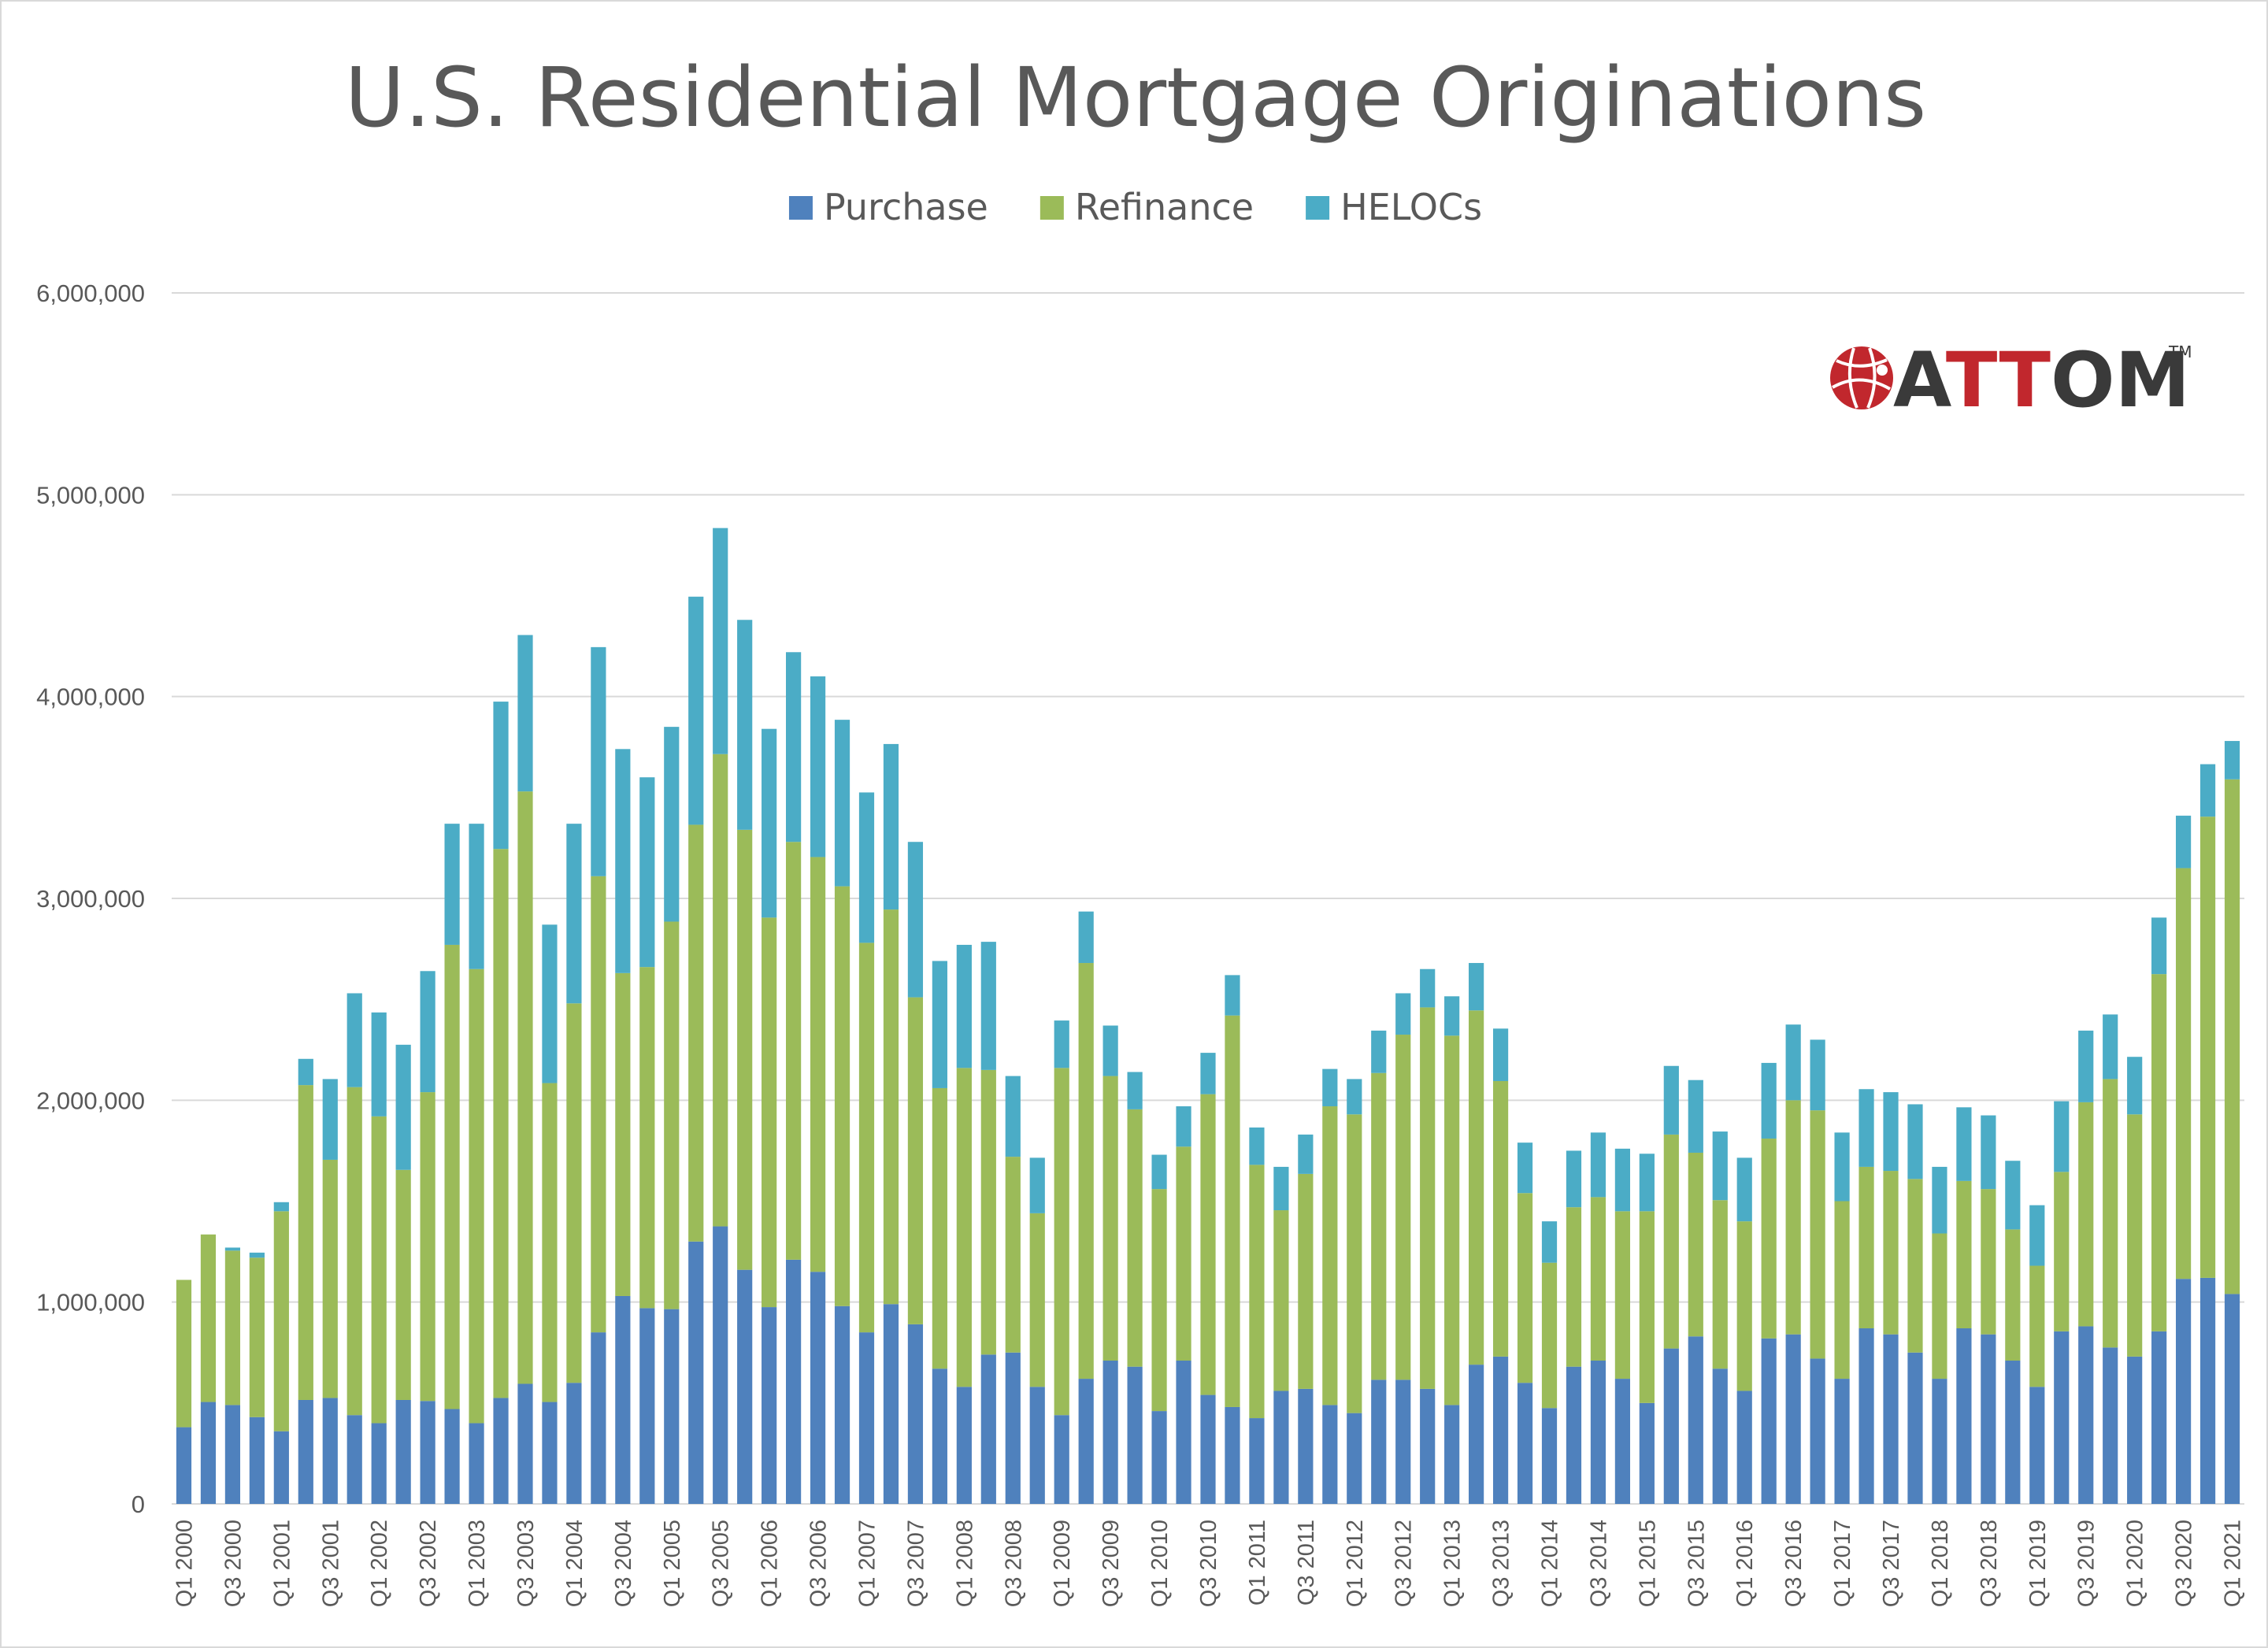 This screenshot has height=1648, width=2268. What do you see at coordinates (233, 1563) in the screenshot?
I see `x-tick-label: Q3 2000` at bounding box center [233, 1563].